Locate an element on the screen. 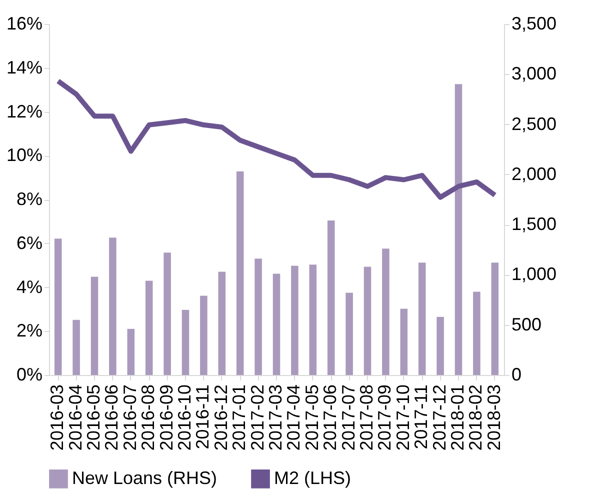 The width and height of the screenshot is (611, 504). y2-tick-label: 1,500 is located at coordinates (534, 224).